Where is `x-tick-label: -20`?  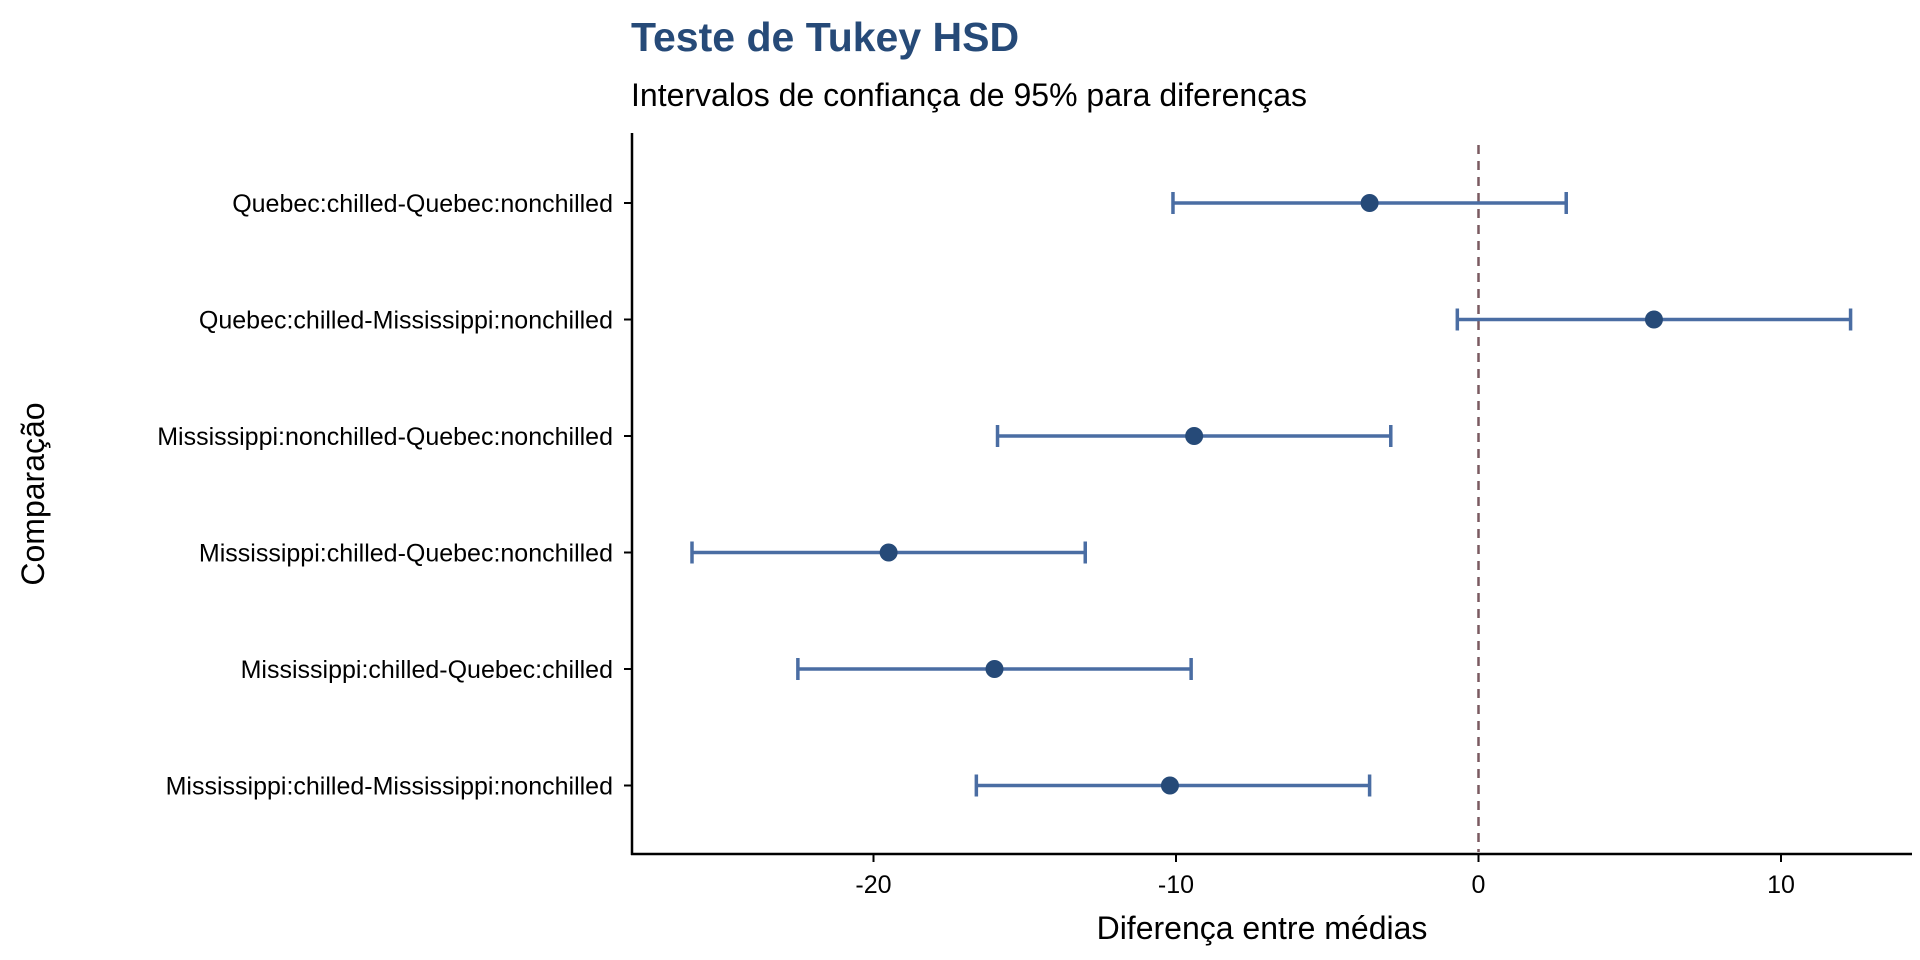
x-tick-label: -20 is located at coordinates (873, 885).